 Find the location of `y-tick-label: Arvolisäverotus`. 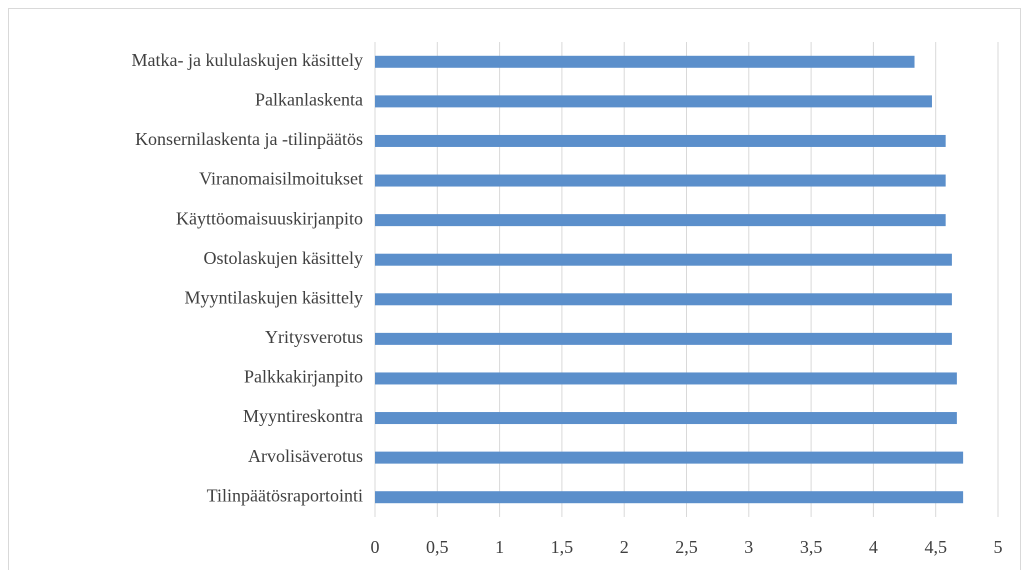

y-tick-label: Arvolisäverotus is located at coordinates (305, 456).